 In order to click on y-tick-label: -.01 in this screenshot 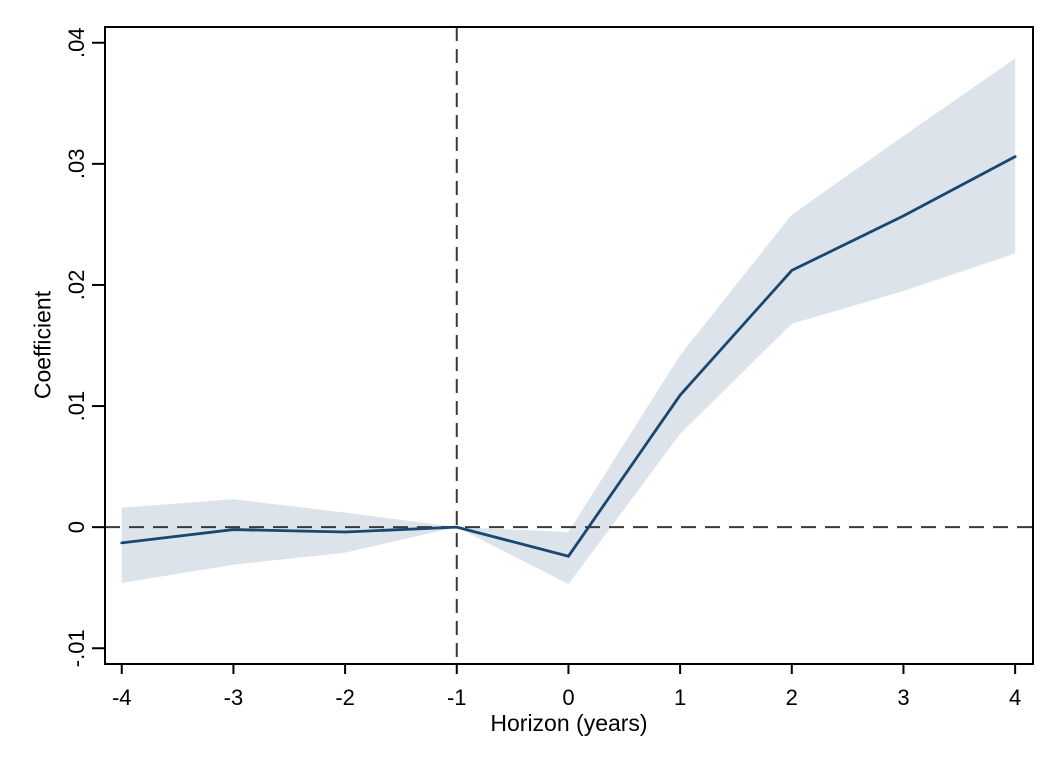, I will do `click(76, 648)`.